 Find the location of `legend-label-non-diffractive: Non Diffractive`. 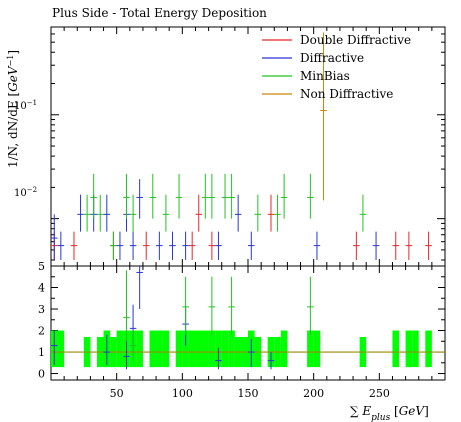

legend-label-non-diffractive: Non Diffractive is located at coordinates (346, 94).